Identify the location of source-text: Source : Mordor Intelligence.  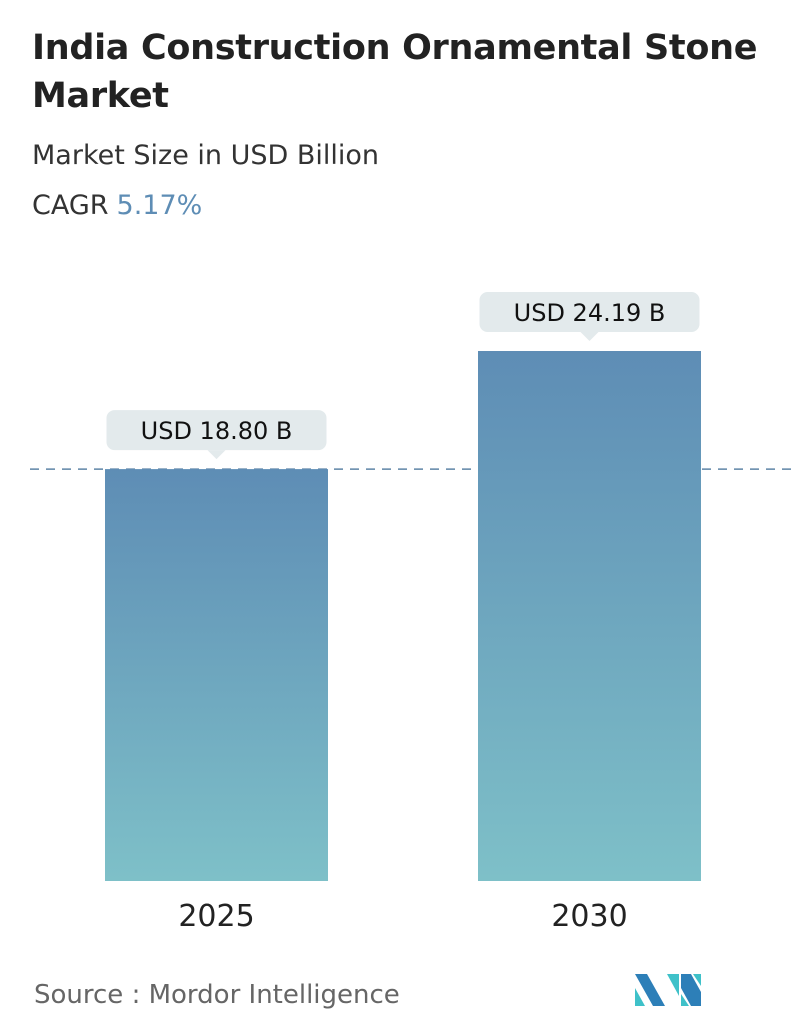
(217, 995).